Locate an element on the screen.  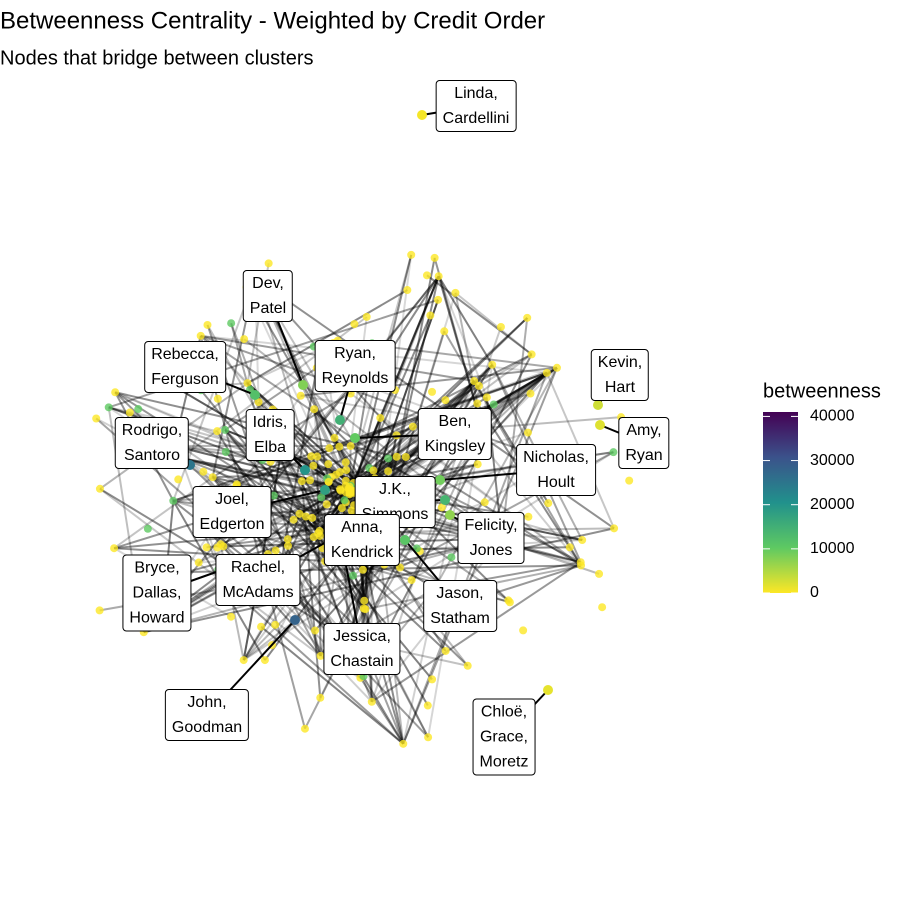
node-label: Dev, Patel is located at coordinates (268, 296).